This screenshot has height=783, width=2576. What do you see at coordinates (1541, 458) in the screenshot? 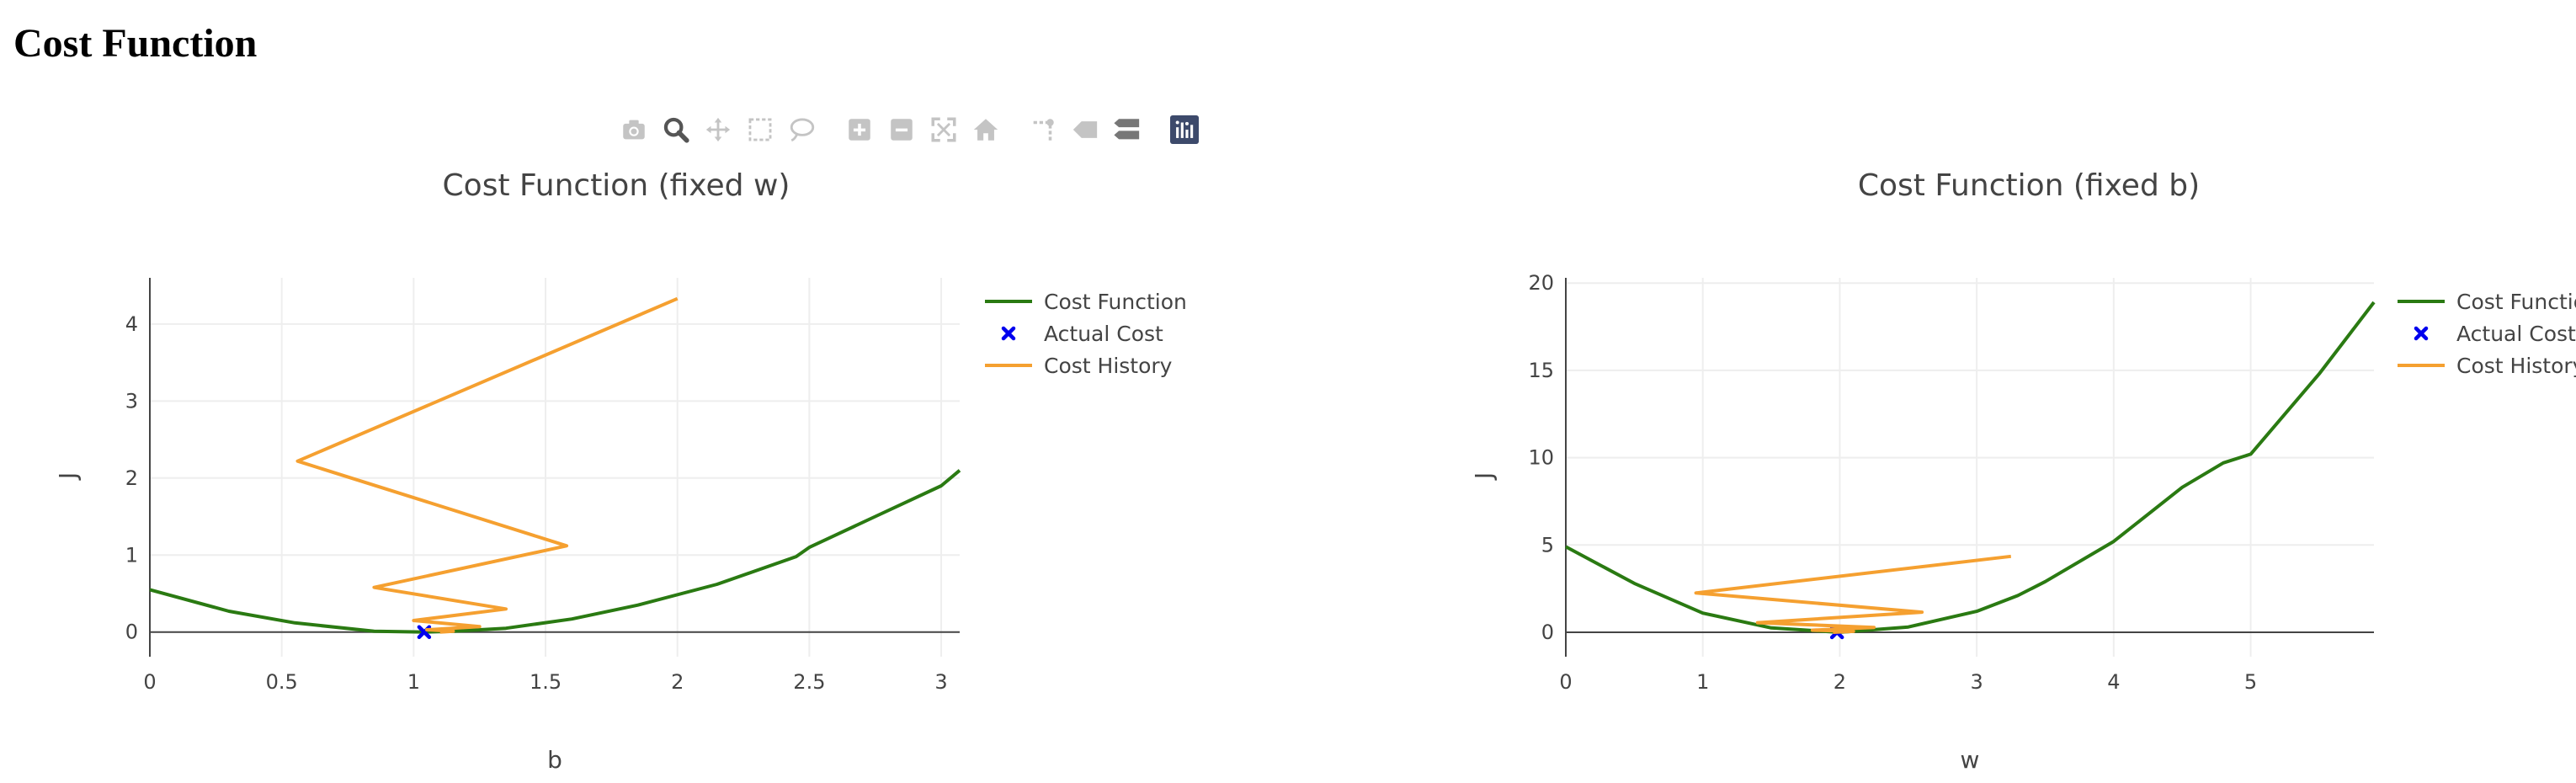
I see `y-tick-label: 10` at bounding box center [1541, 458].